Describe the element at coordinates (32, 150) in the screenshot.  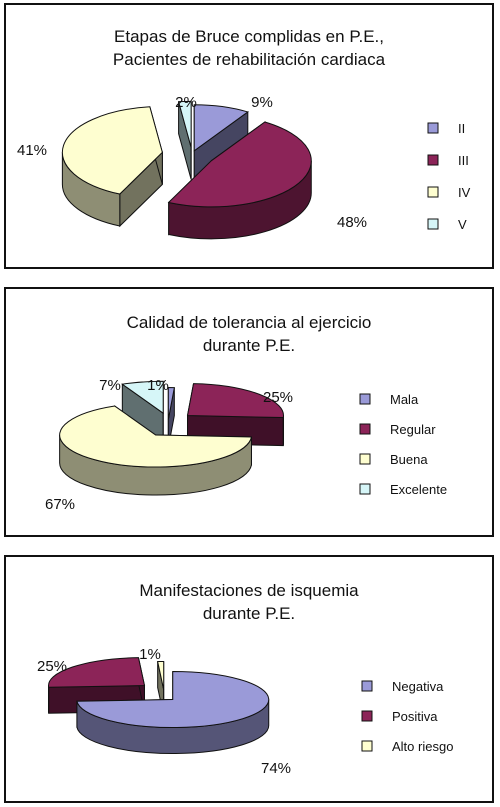
I see `chart-1-data-label-3: 41%` at that location.